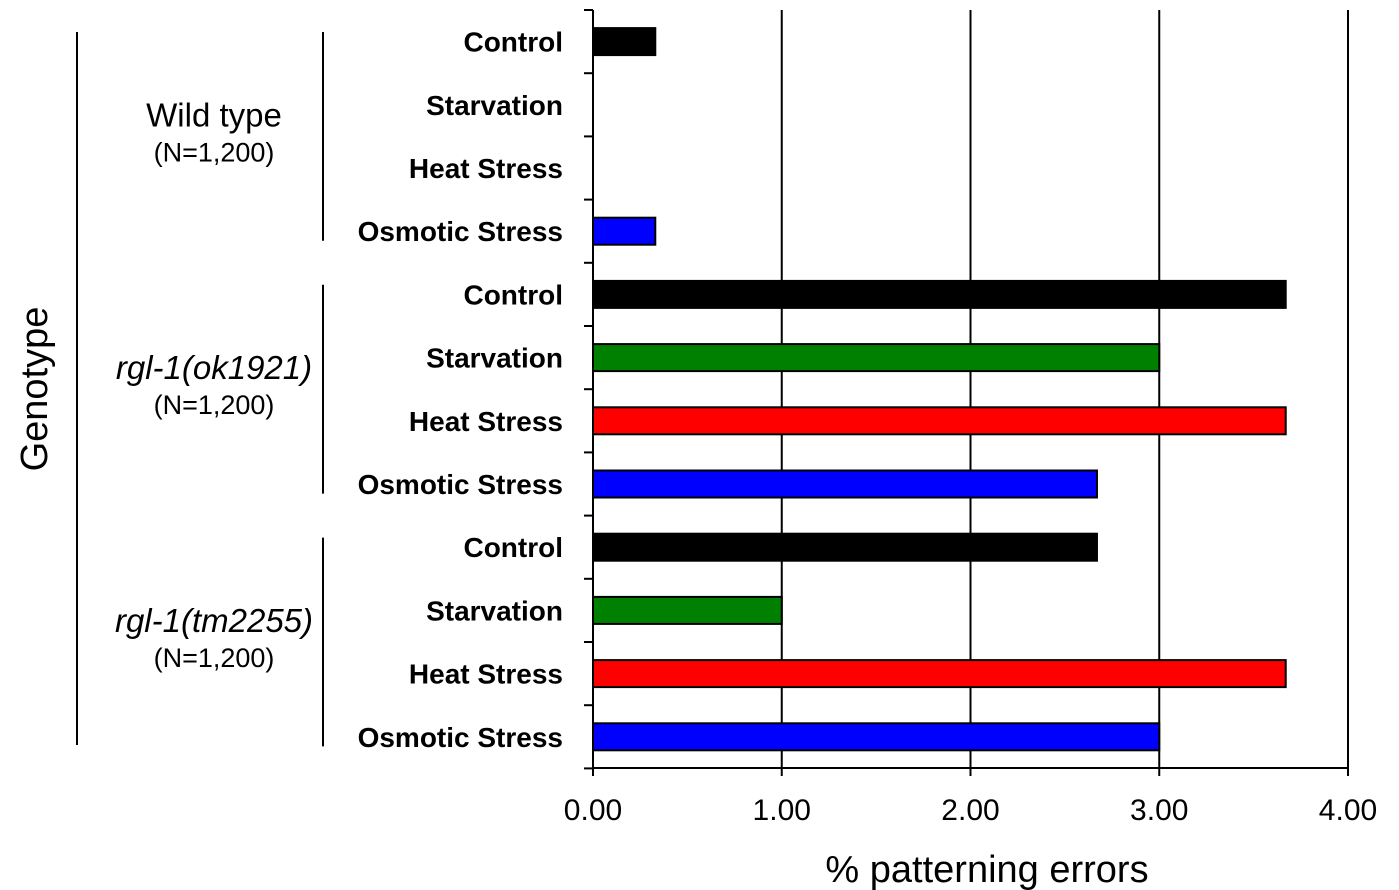 The width and height of the screenshot is (1399, 890). I want to click on x-tick-label: 4.00, so click(1348, 810).